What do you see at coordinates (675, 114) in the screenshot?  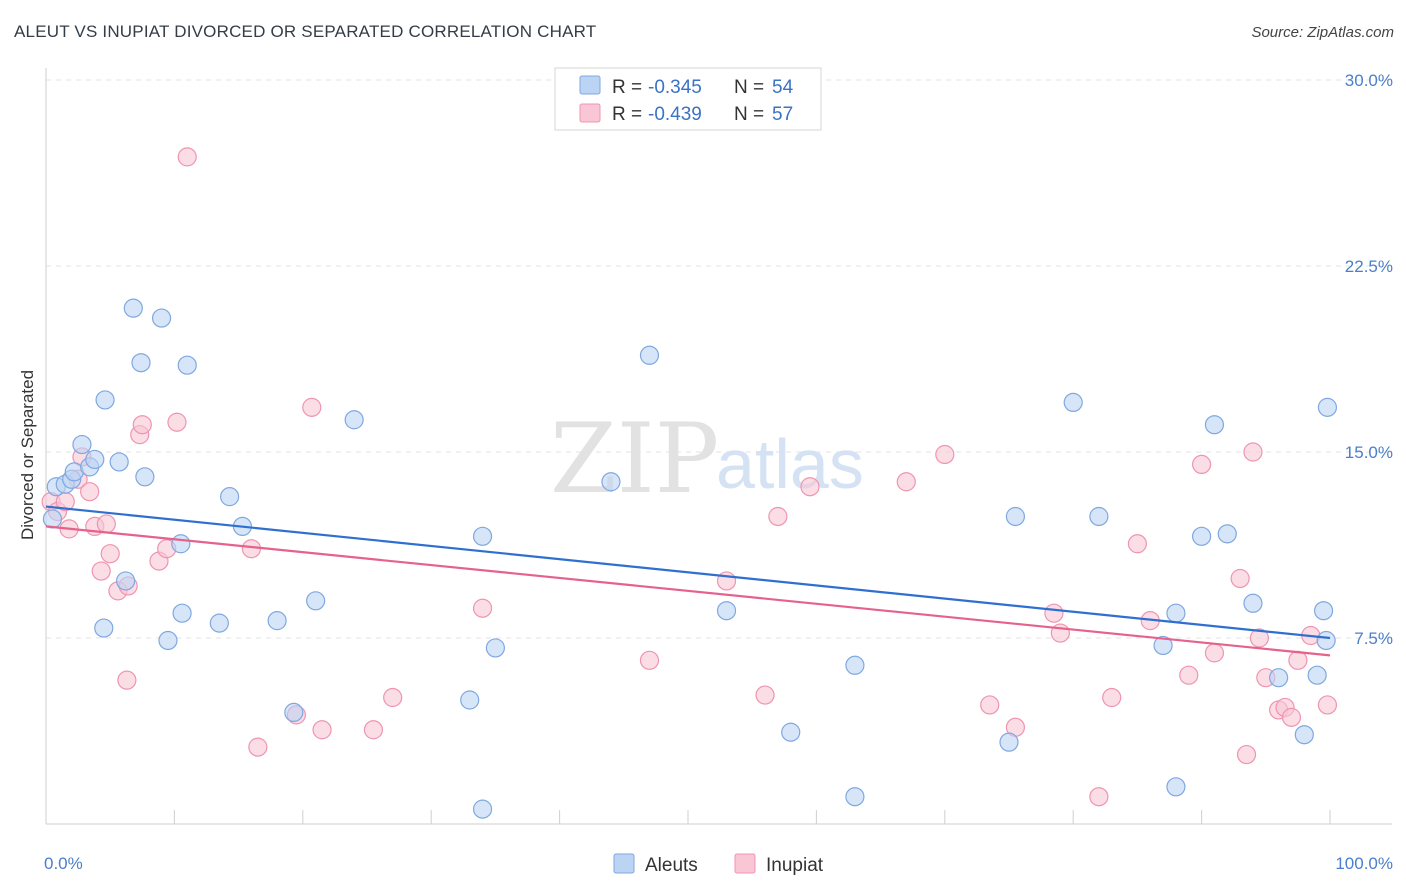 I see `legend-r-value-inupiat: -0.439` at bounding box center [675, 114].